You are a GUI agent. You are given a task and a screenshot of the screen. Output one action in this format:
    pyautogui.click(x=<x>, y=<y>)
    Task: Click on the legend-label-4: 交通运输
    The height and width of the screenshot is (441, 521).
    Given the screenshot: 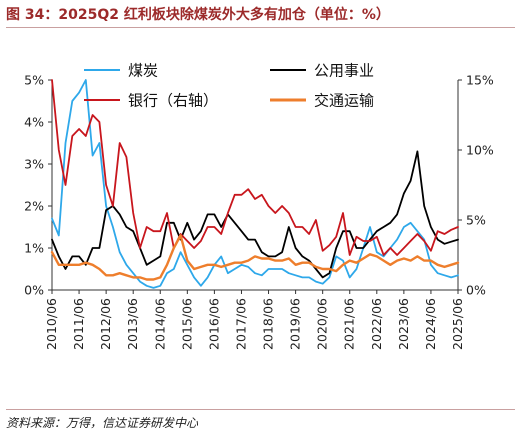 What is the action you would take?
    pyautogui.click(x=344, y=101)
    